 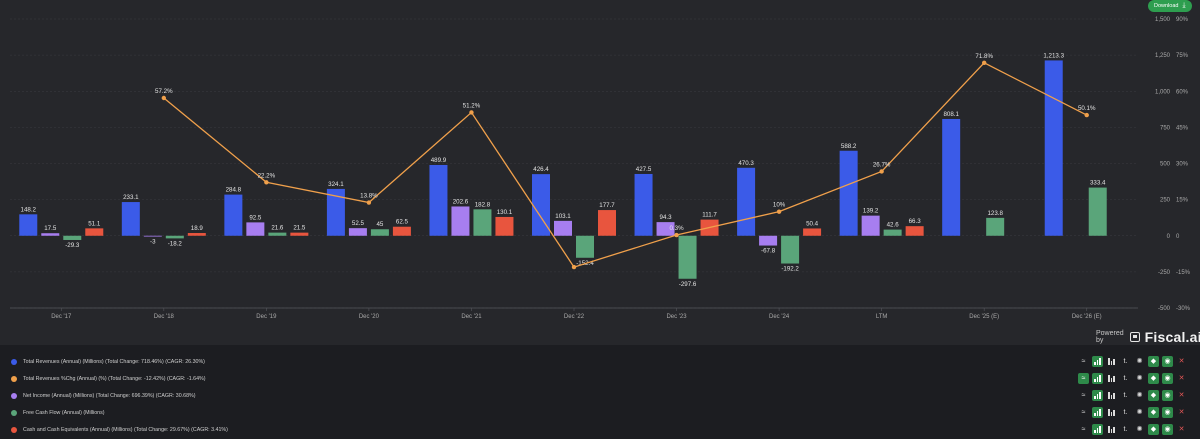 I want to click on data-label-cash: 21.5, so click(x=299, y=228).